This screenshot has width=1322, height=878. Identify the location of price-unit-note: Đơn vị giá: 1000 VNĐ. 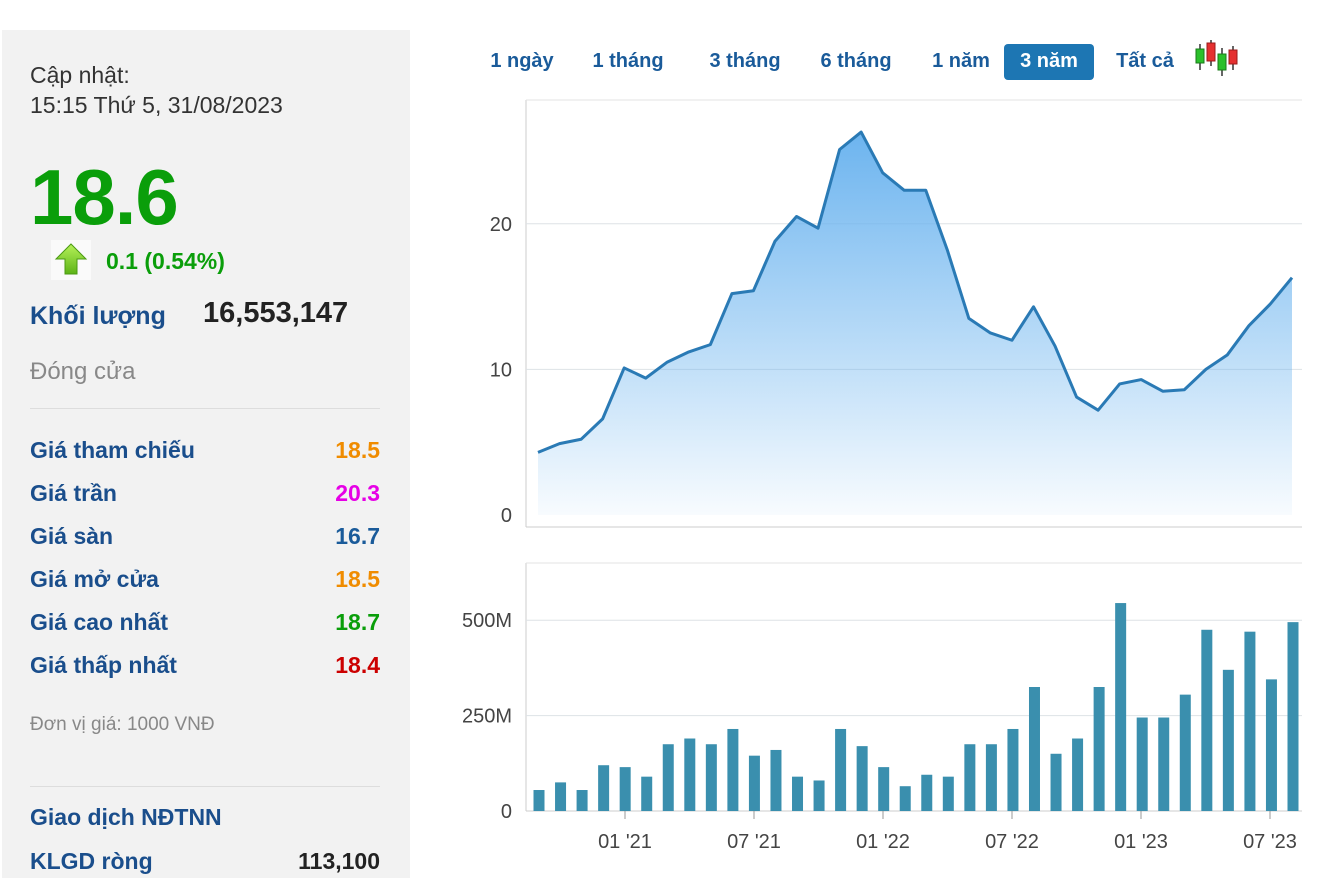
(122, 724).